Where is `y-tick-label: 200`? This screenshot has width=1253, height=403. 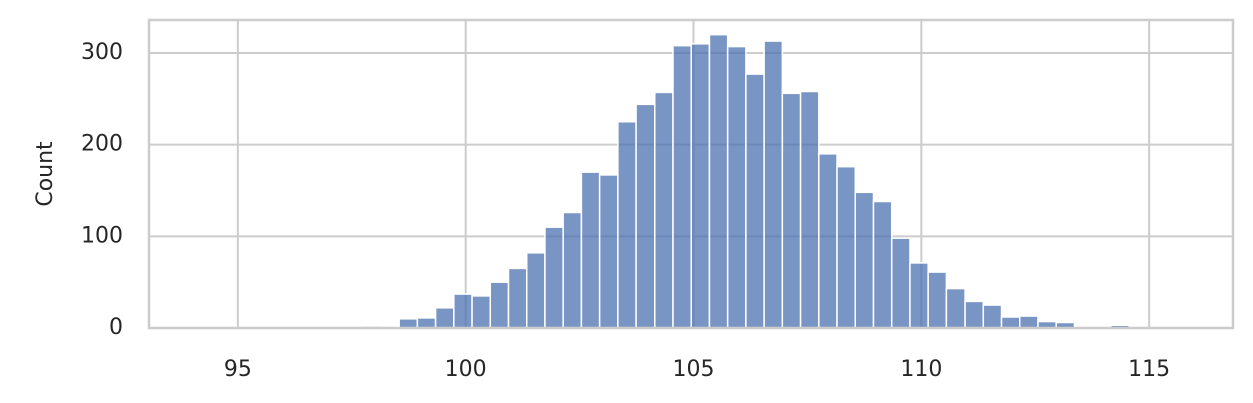
y-tick-label: 200 is located at coordinates (102, 144).